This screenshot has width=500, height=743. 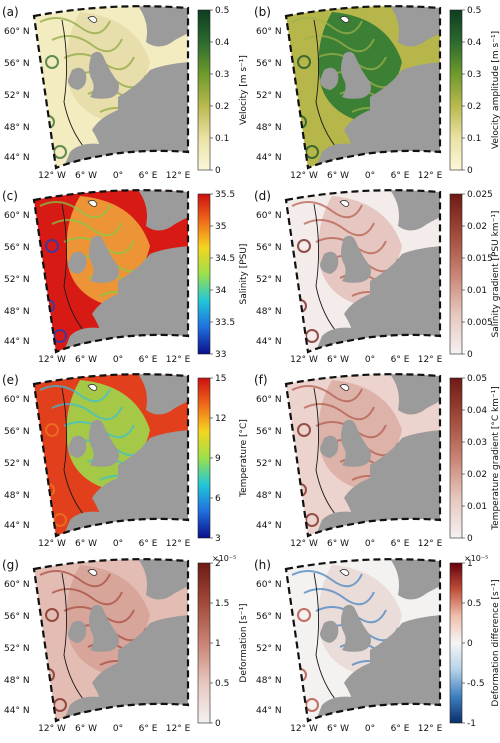 I want to click on colorbar-tick-label: 12, so click(x=220, y=419).